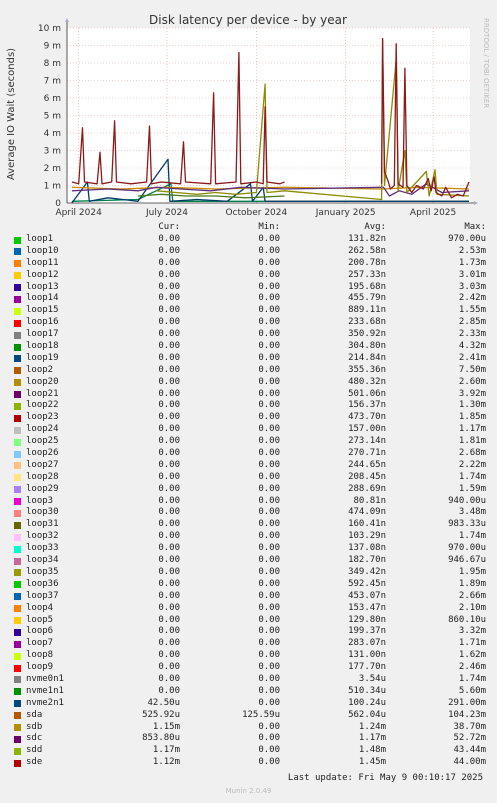 This screenshot has height=803, width=497. What do you see at coordinates (166, 750) in the screenshot?
I see `legend-cur-value: 1.17m` at bounding box center [166, 750].